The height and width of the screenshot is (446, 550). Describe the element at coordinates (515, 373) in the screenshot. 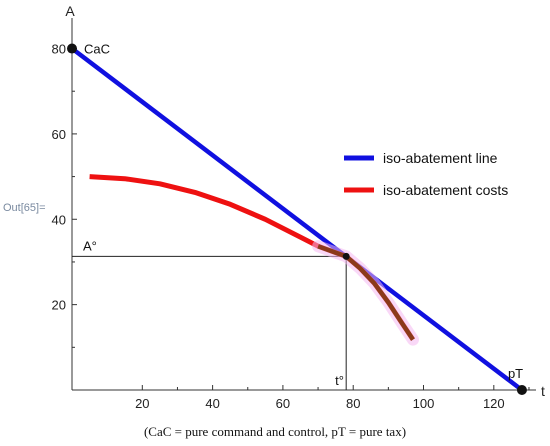

I see `point-label: pT` at that location.